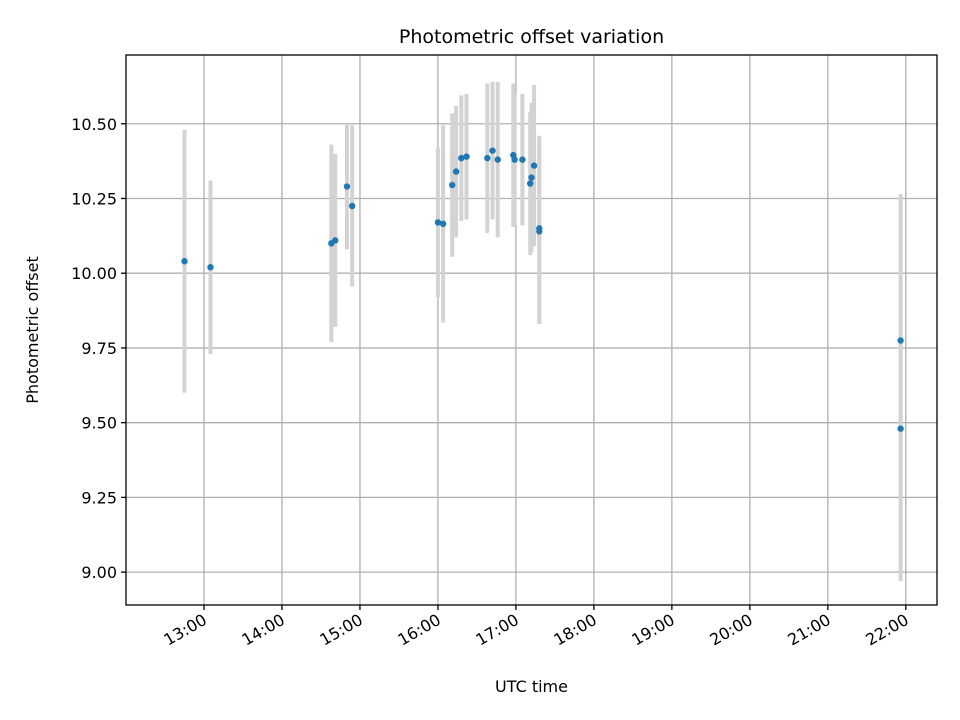  Describe the element at coordinates (94, 273) in the screenshot. I see `y-tick-label: 10.00` at that location.